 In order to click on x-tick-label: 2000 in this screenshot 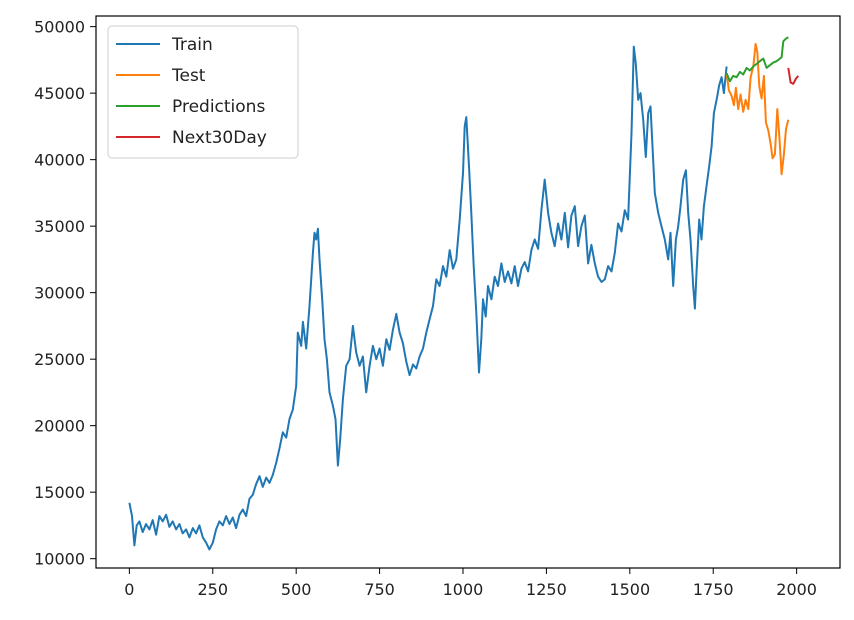, I will do `click(796, 589)`.